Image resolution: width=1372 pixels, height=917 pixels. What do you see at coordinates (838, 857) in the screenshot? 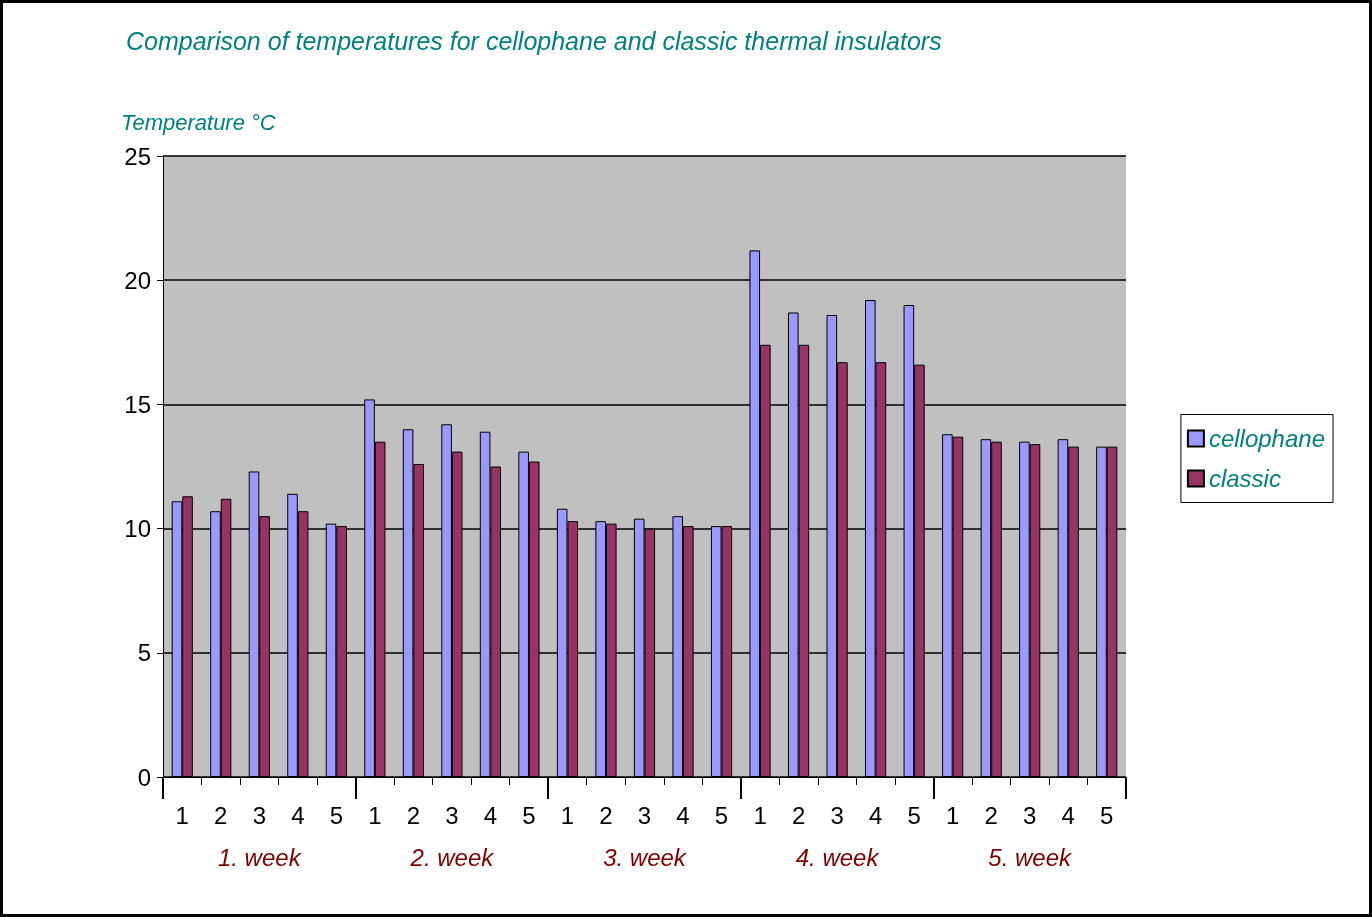
I see `text: 4. week` at bounding box center [838, 857].